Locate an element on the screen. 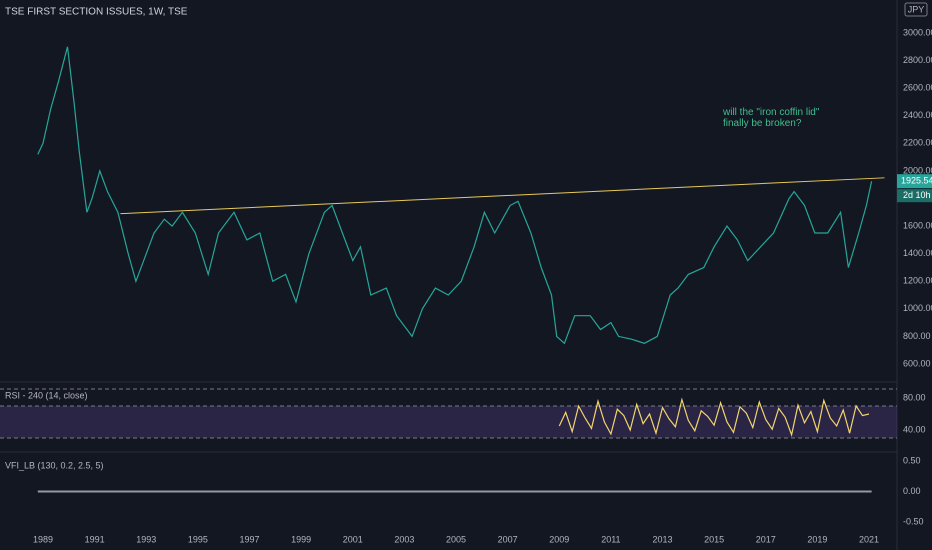 This screenshot has width=932, height=550. x-tick-label: 2021 is located at coordinates (869, 539).